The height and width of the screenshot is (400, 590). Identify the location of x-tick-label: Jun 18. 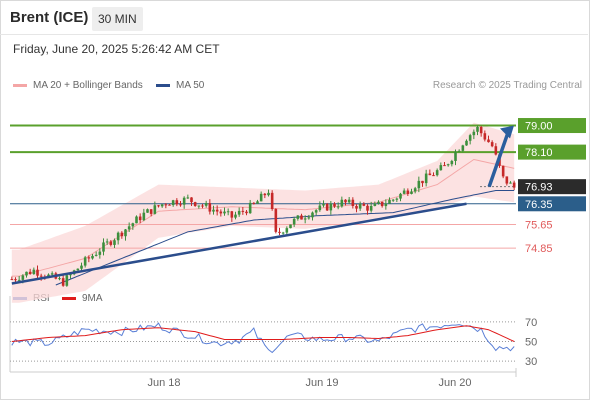
(163, 383).